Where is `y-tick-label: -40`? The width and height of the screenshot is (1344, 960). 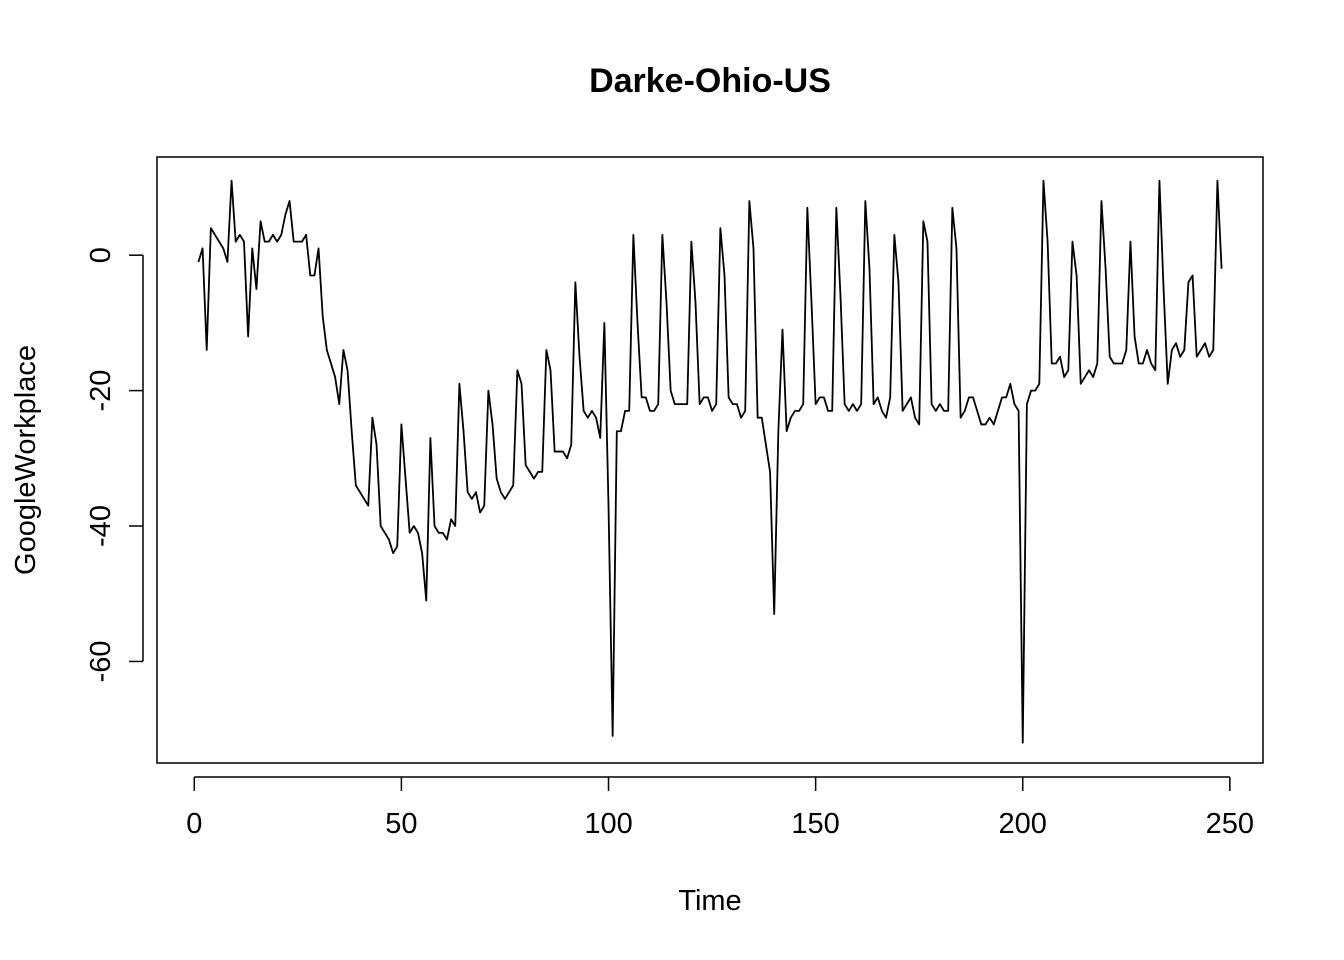
y-tick-label: -40 is located at coordinates (101, 526).